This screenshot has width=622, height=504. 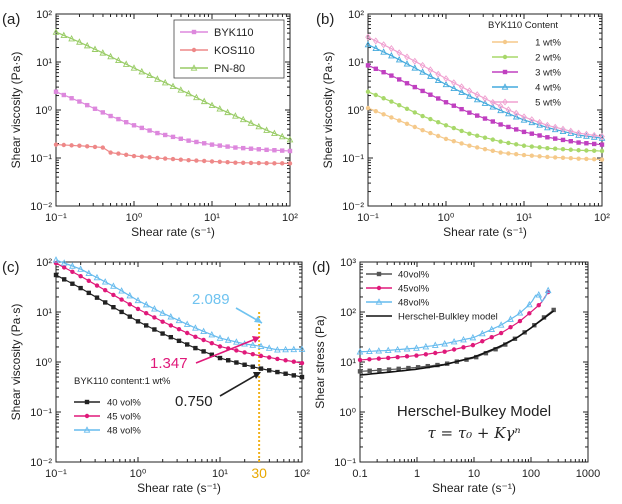 I want to click on y-tick-label: 10⁰, so click(x=347, y=413).